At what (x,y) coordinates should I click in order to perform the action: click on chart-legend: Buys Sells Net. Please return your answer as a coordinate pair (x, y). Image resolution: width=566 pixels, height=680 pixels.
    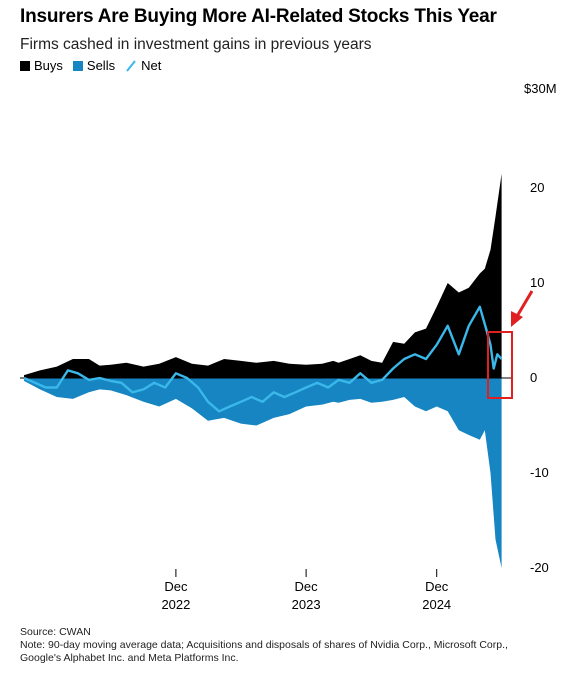
    Looking at the image, I should click on (90, 65).